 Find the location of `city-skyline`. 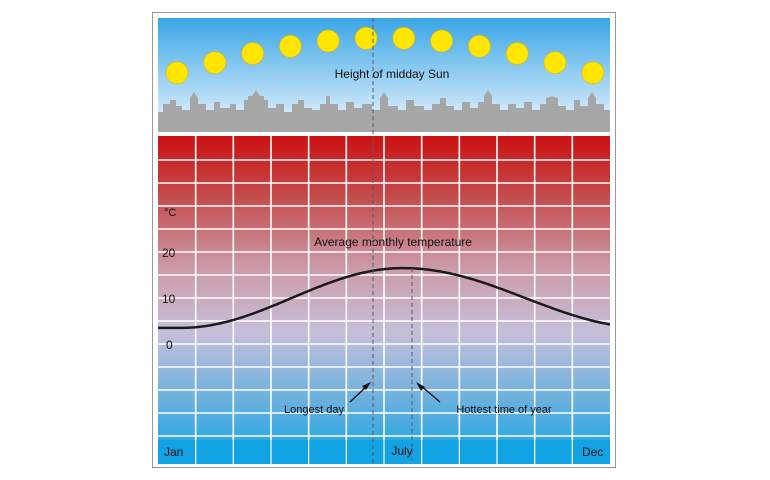

city-skyline is located at coordinates (384, 111).